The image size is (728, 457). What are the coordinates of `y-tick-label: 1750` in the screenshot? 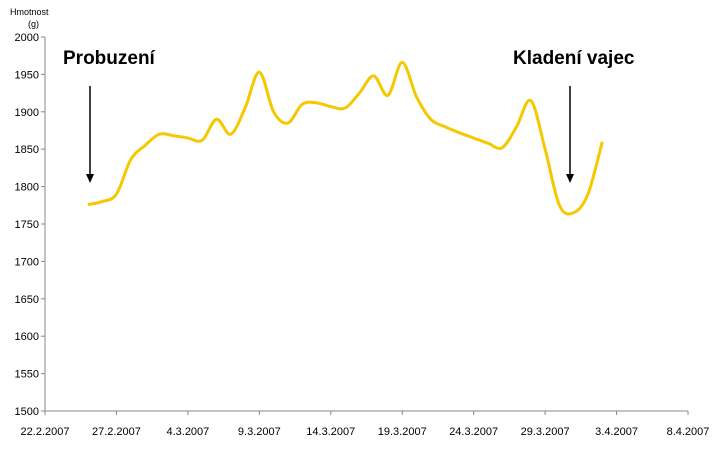 It's located at (27, 225).